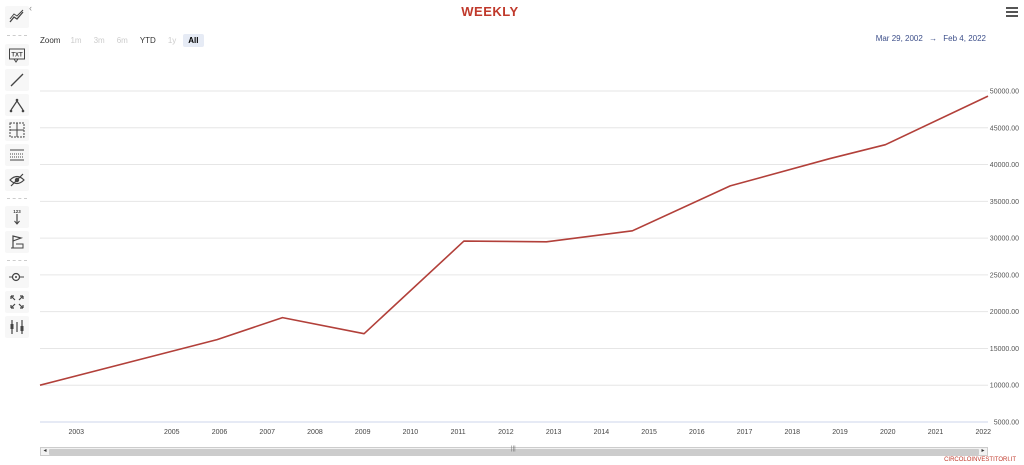  I want to click on x-tick-label: 2022, so click(983, 432).